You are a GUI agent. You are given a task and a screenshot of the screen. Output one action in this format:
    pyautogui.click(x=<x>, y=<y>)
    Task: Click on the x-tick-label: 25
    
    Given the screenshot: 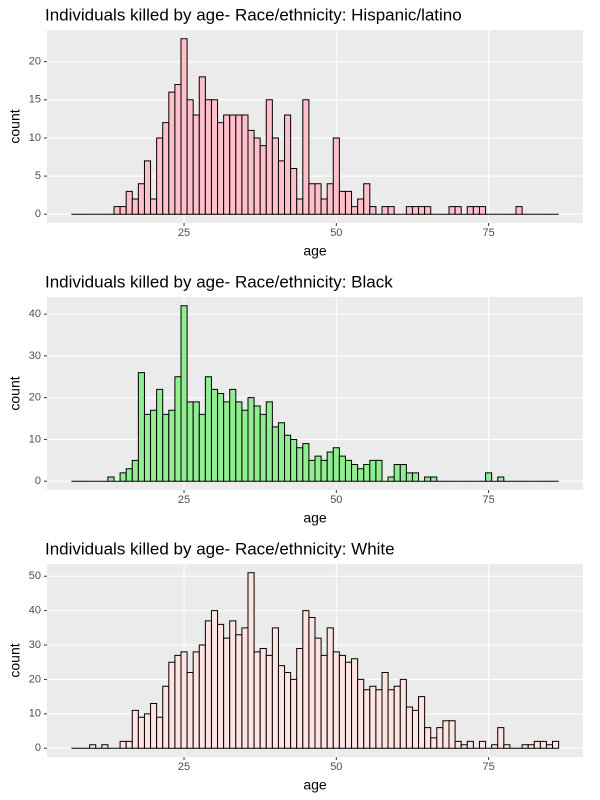 What is the action you would take?
    pyautogui.click(x=184, y=233)
    